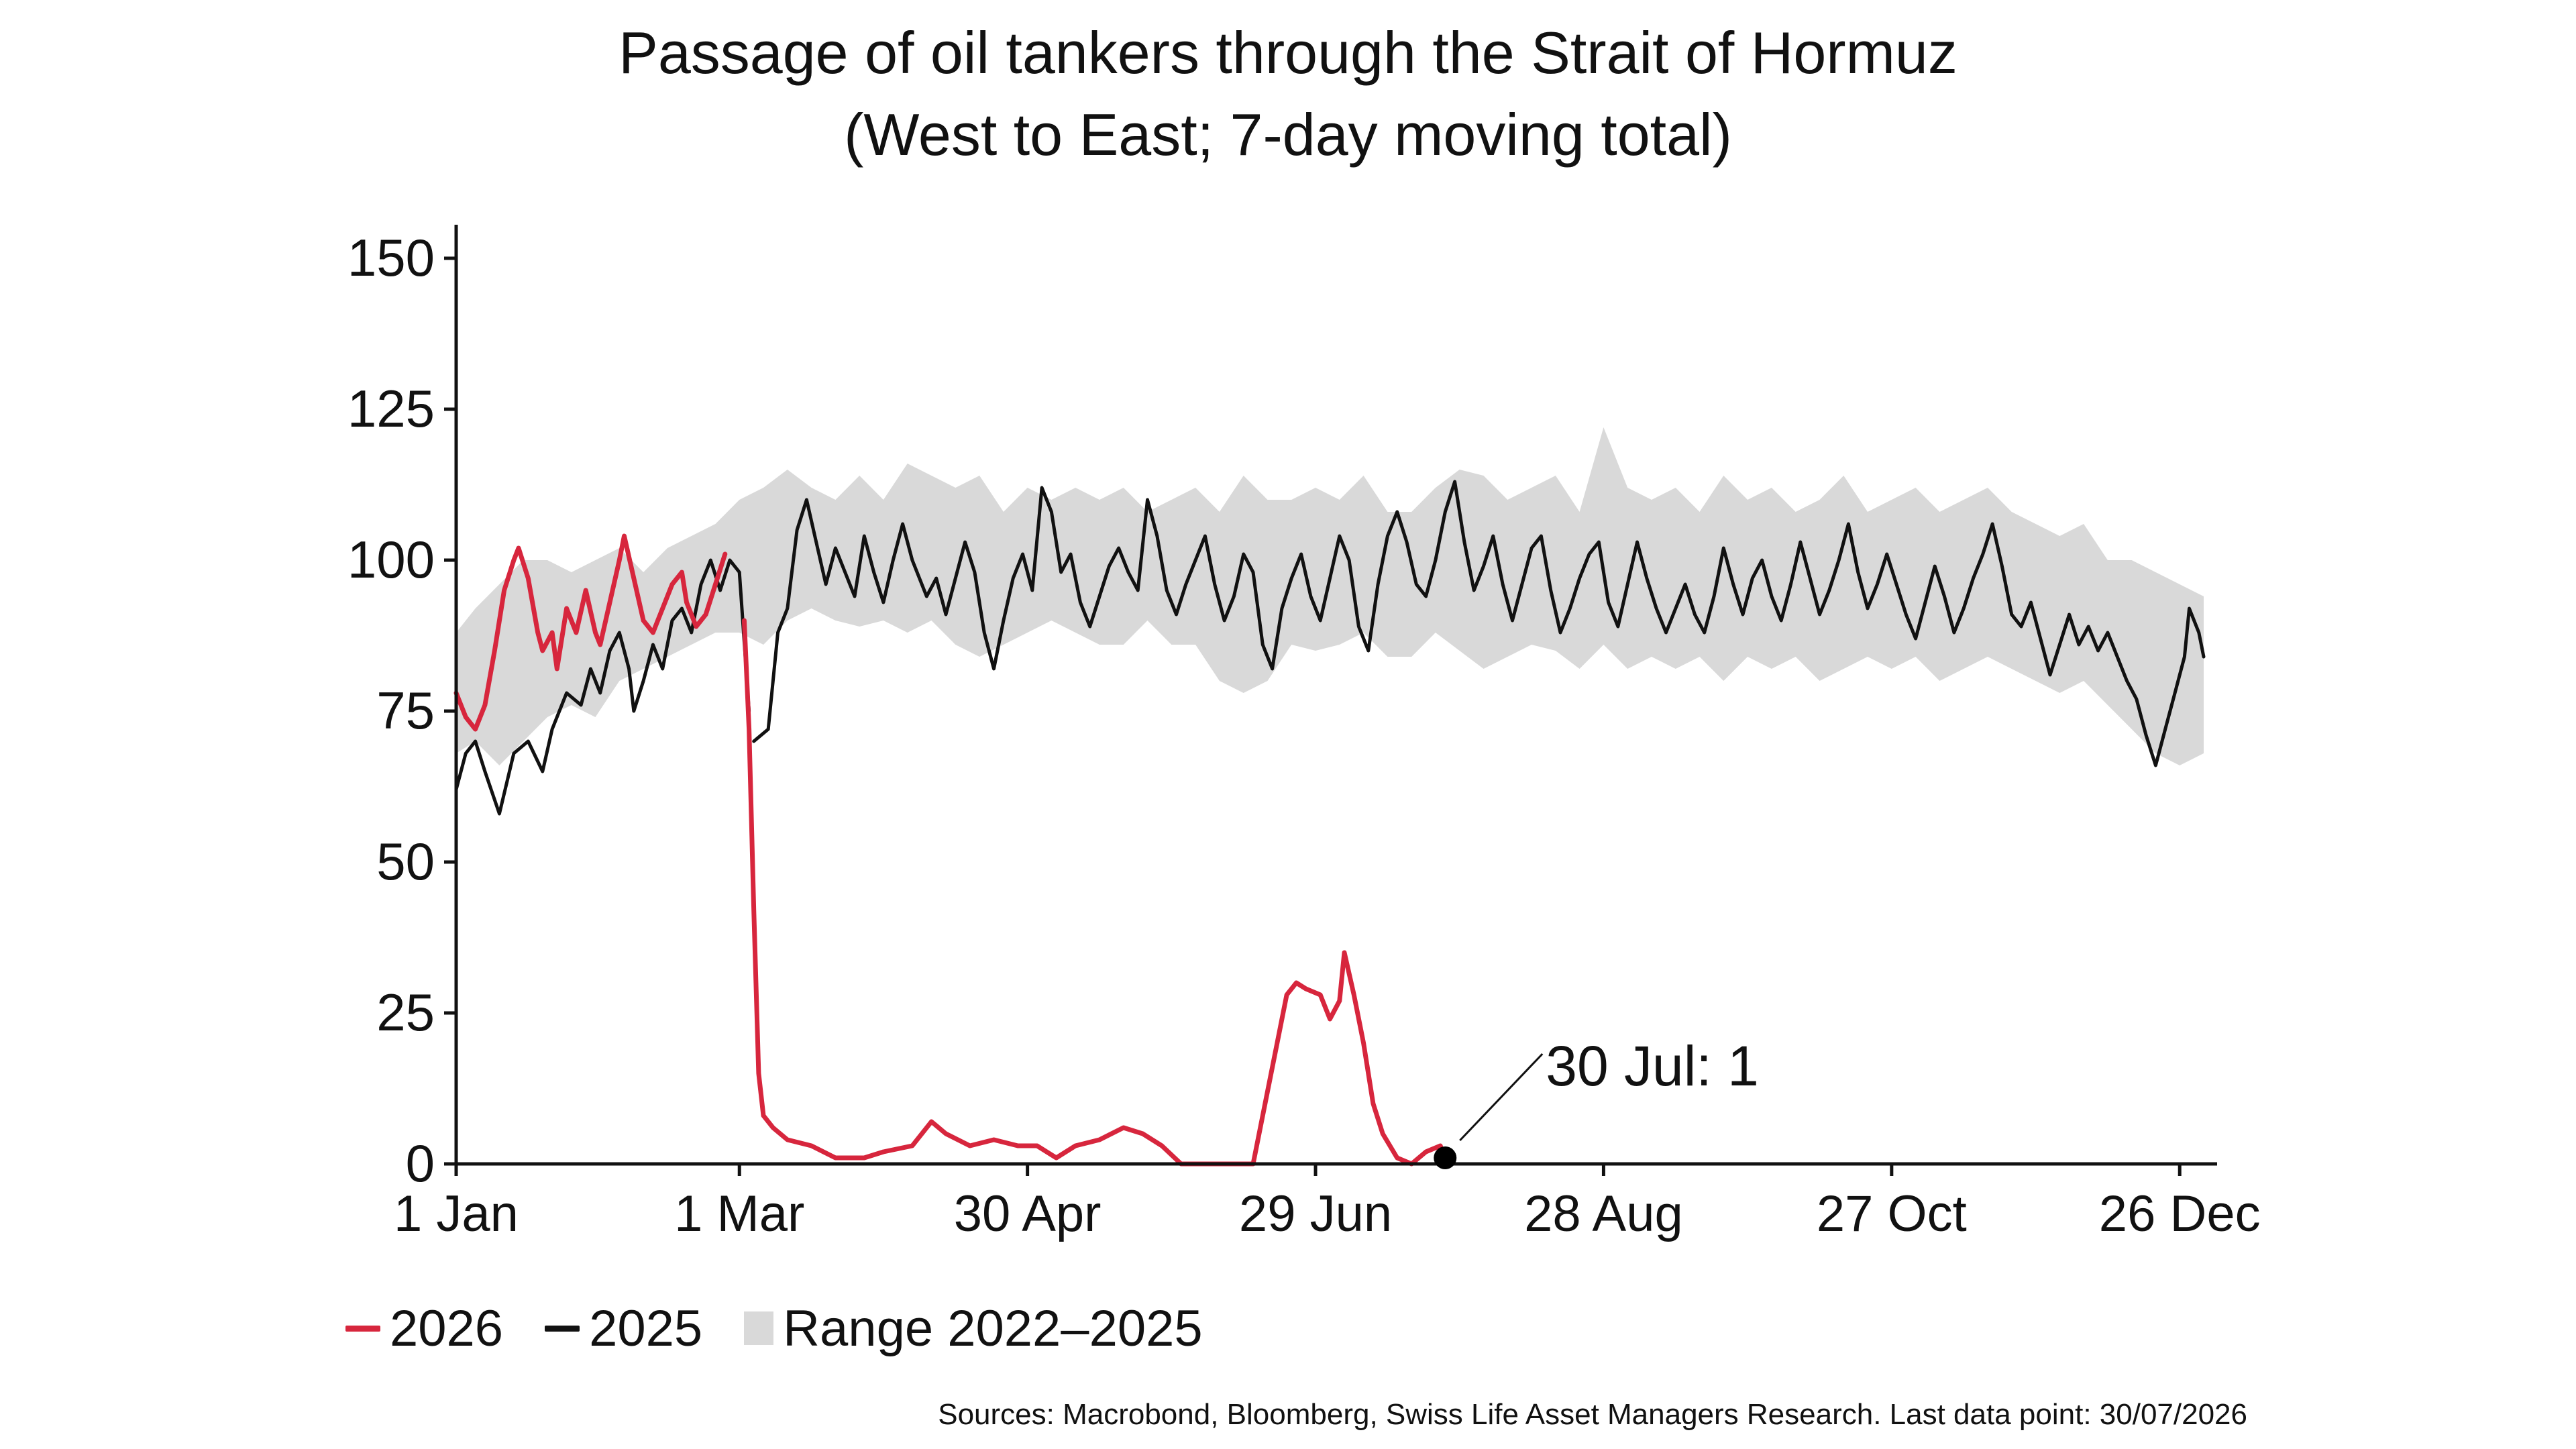 This screenshot has width=2576, height=1449. Describe the element at coordinates (1892, 1213) in the screenshot. I see `x-tick-label-6: 27 Oct` at that location.